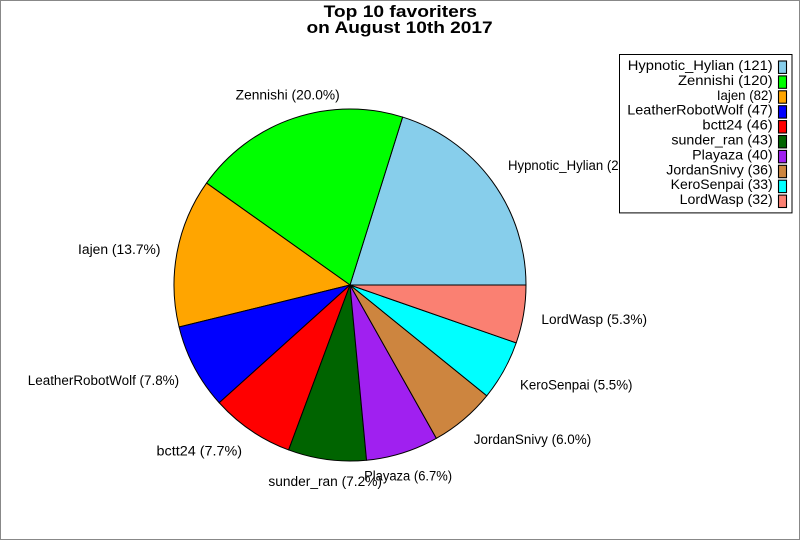  I want to click on svg-text: Iajen (13.7%), so click(119, 249).